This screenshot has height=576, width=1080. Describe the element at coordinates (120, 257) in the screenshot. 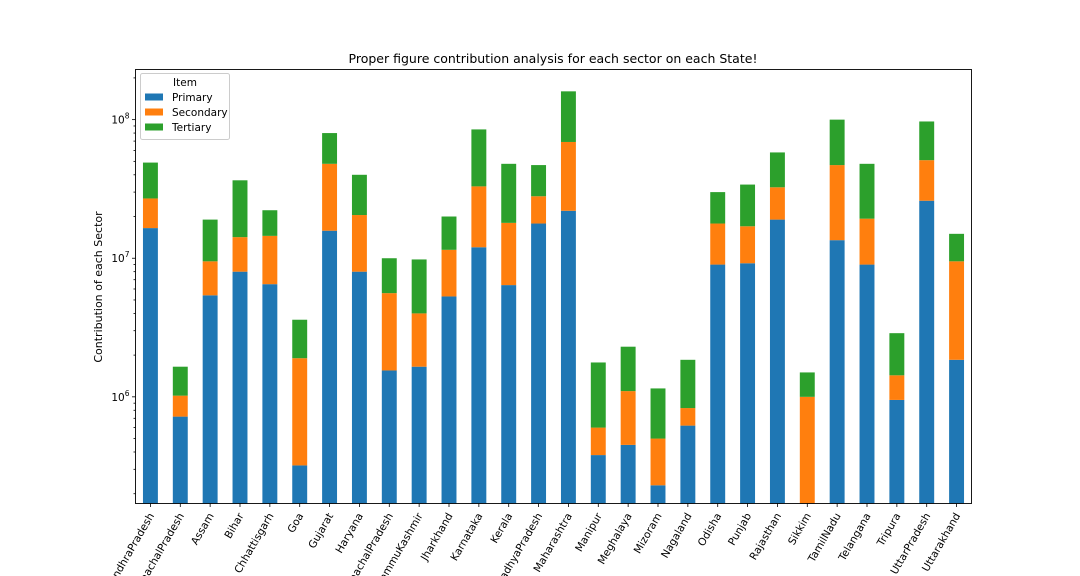

I see `y-tick-label: 10⁷` at that location.